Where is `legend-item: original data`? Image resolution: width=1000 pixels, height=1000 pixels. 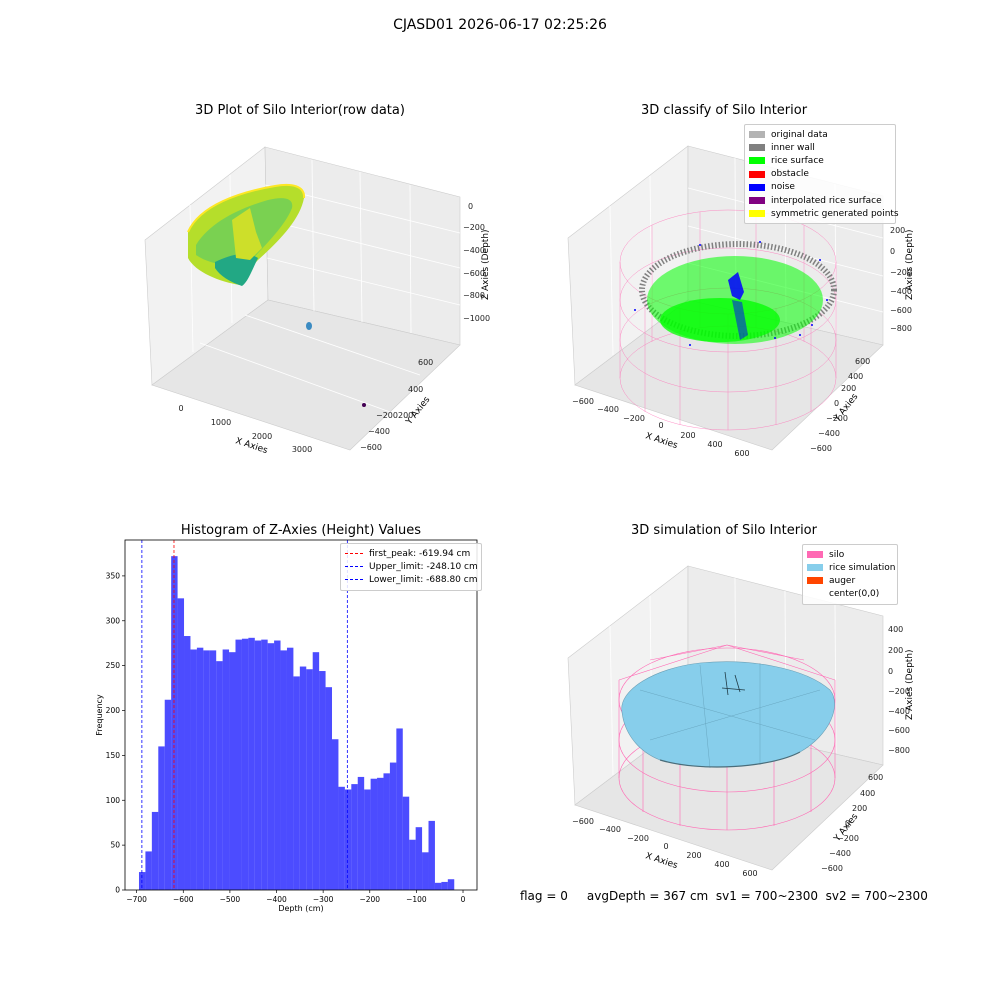
legend-item: original data is located at coordinates (820, 134).